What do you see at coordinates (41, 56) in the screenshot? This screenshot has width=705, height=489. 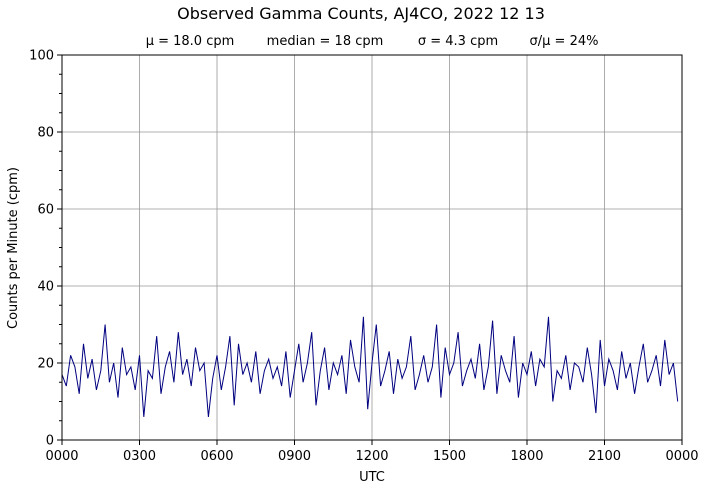 I see `y-tick-label: 100` at bounding box center [41, 56].